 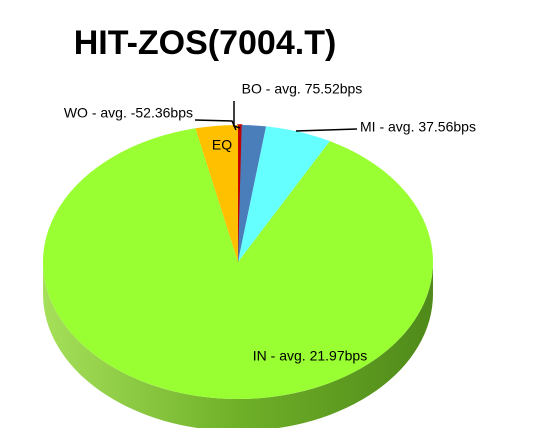 What do you see at coordinates (222, 145) in the screenshot?
I see `slice-label: EQ` at bounding box center [222, 145].